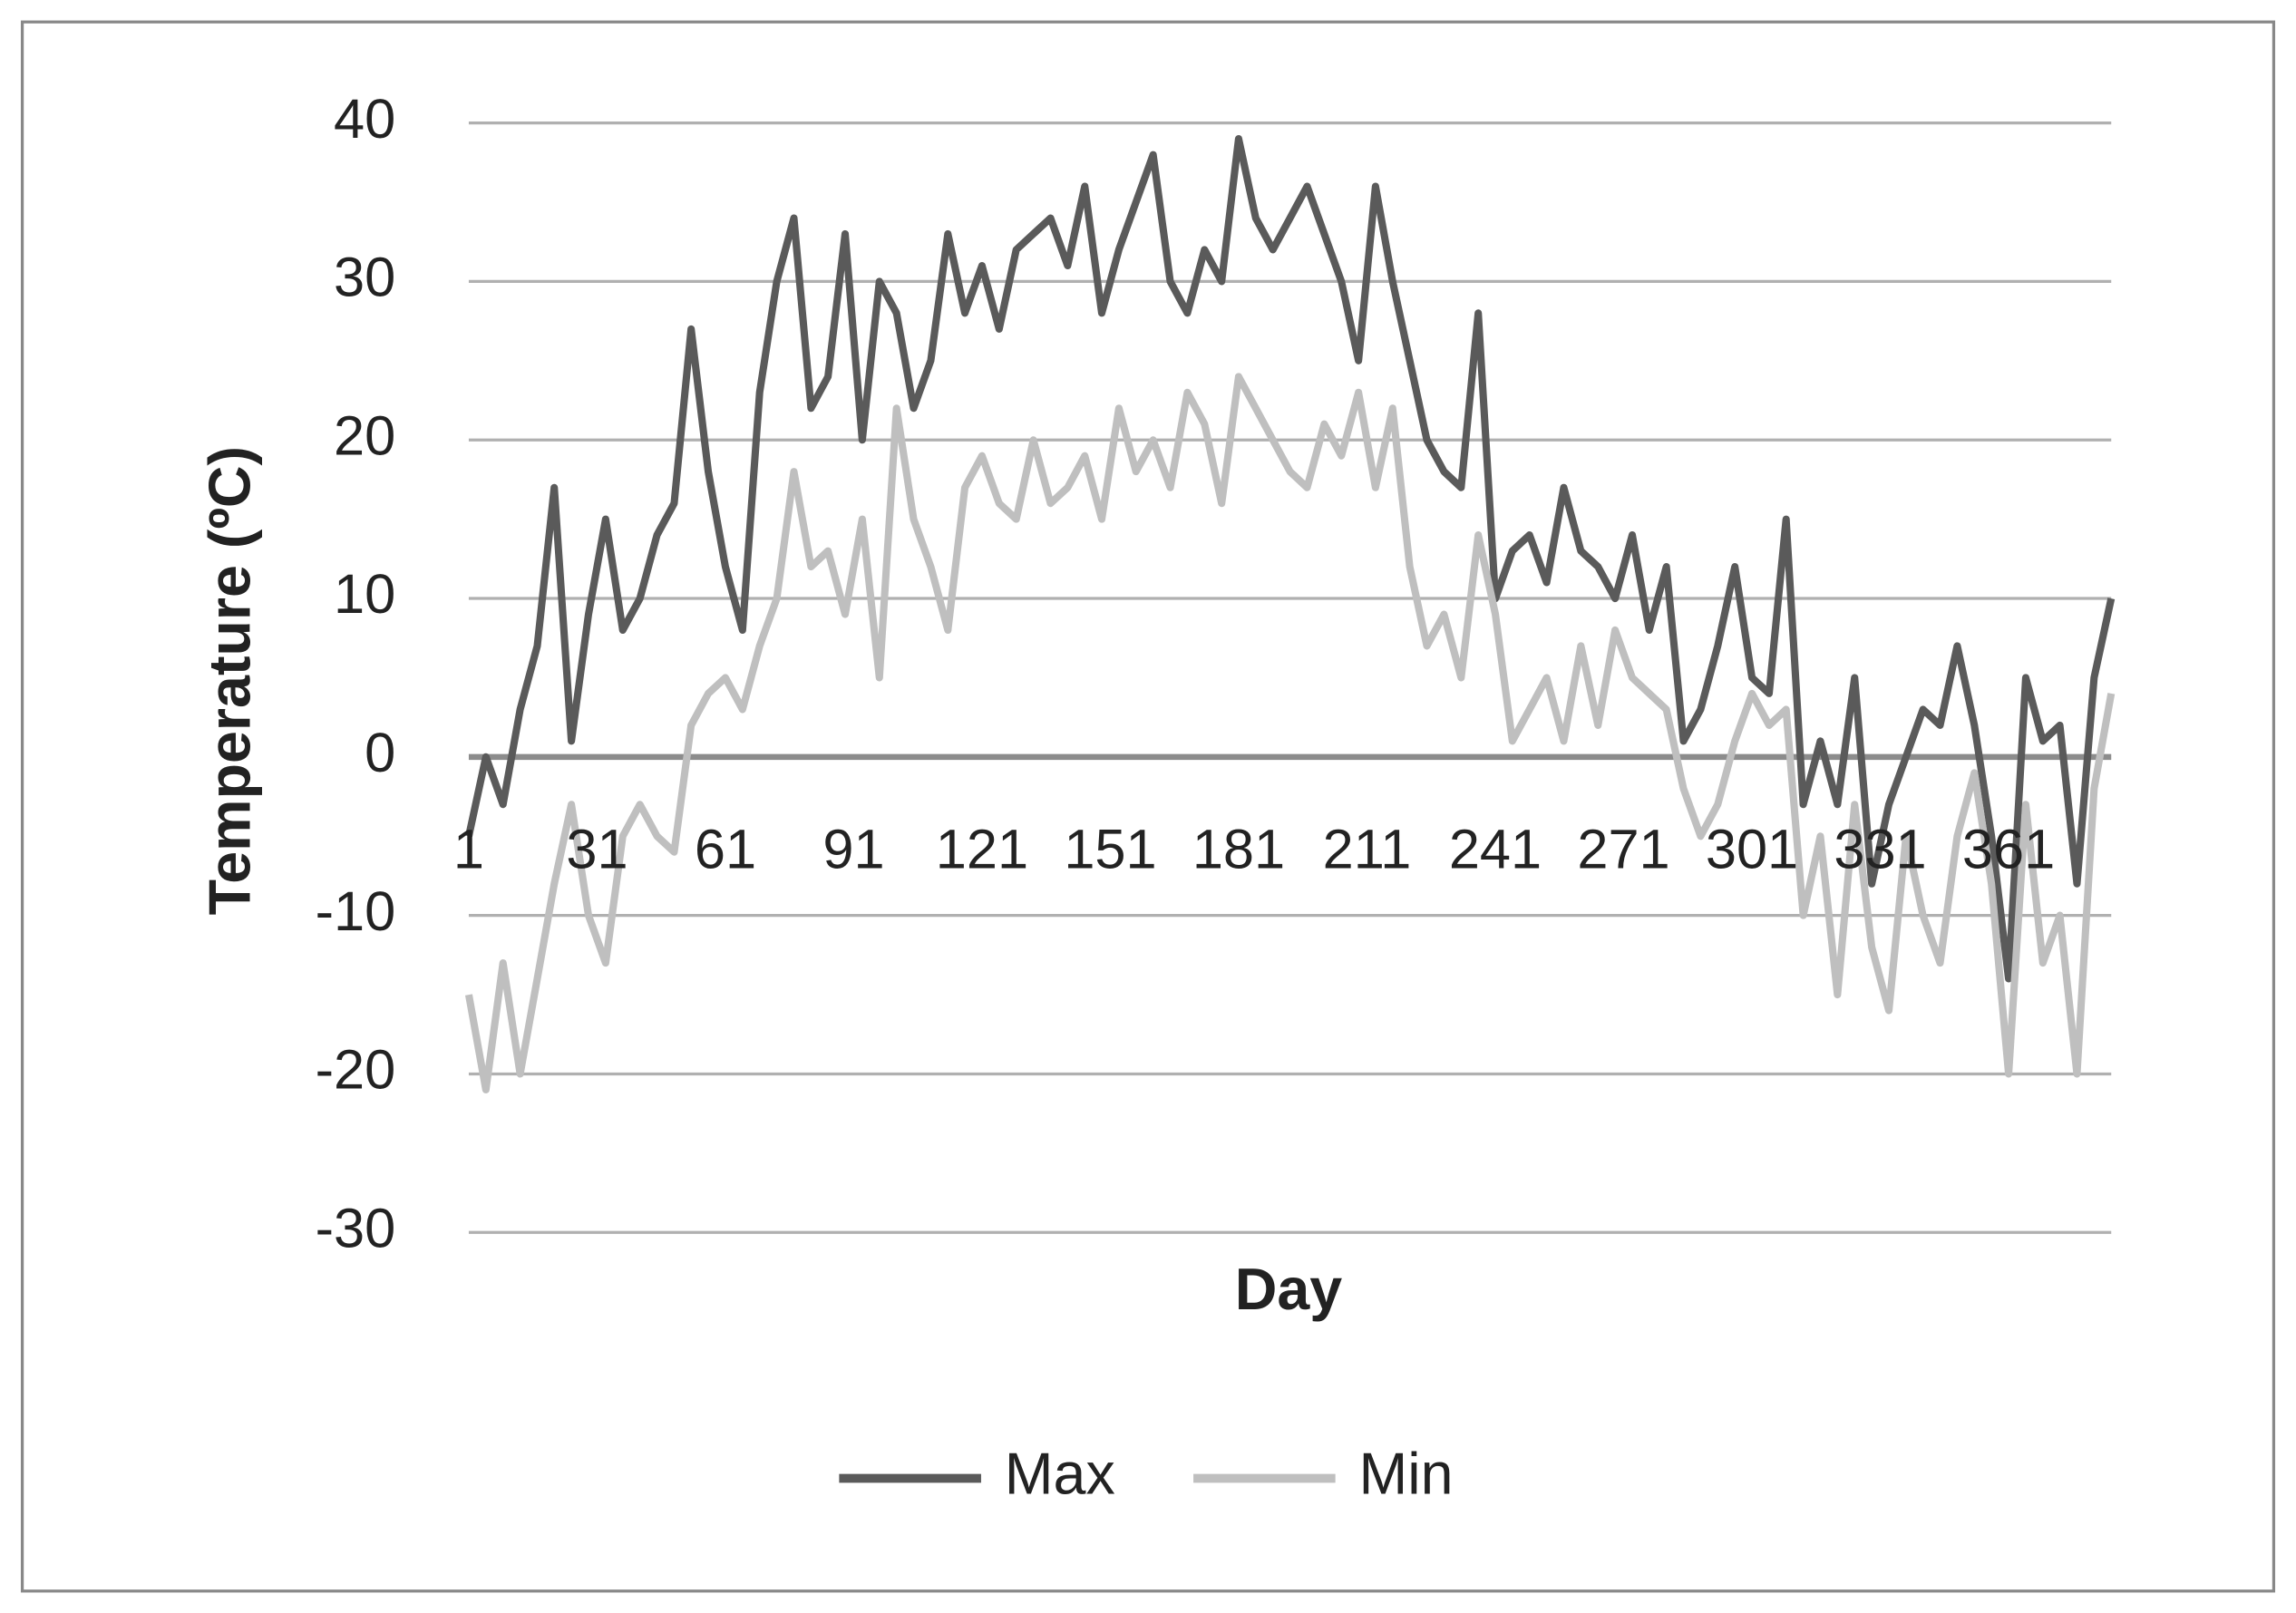 This screenshot has width=2296, height=1613. Describe the element at coordinates (230, 680) in the screenshot. I see `y-axis-title: Temperature (ºC)` at that location.